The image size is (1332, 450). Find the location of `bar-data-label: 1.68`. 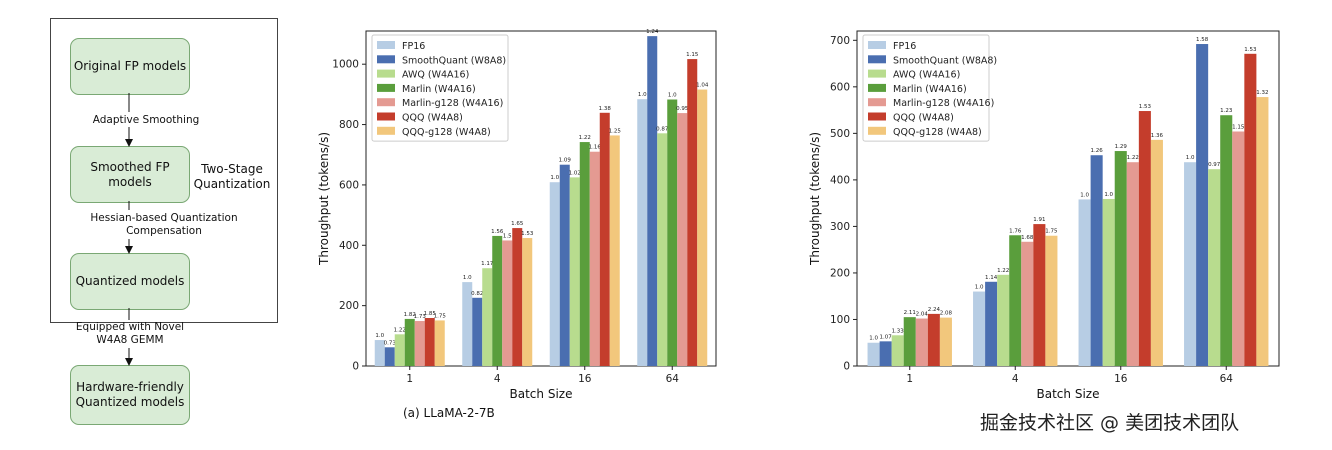

bar-data-label: 1.68 is located at coordinates (1027, 238).